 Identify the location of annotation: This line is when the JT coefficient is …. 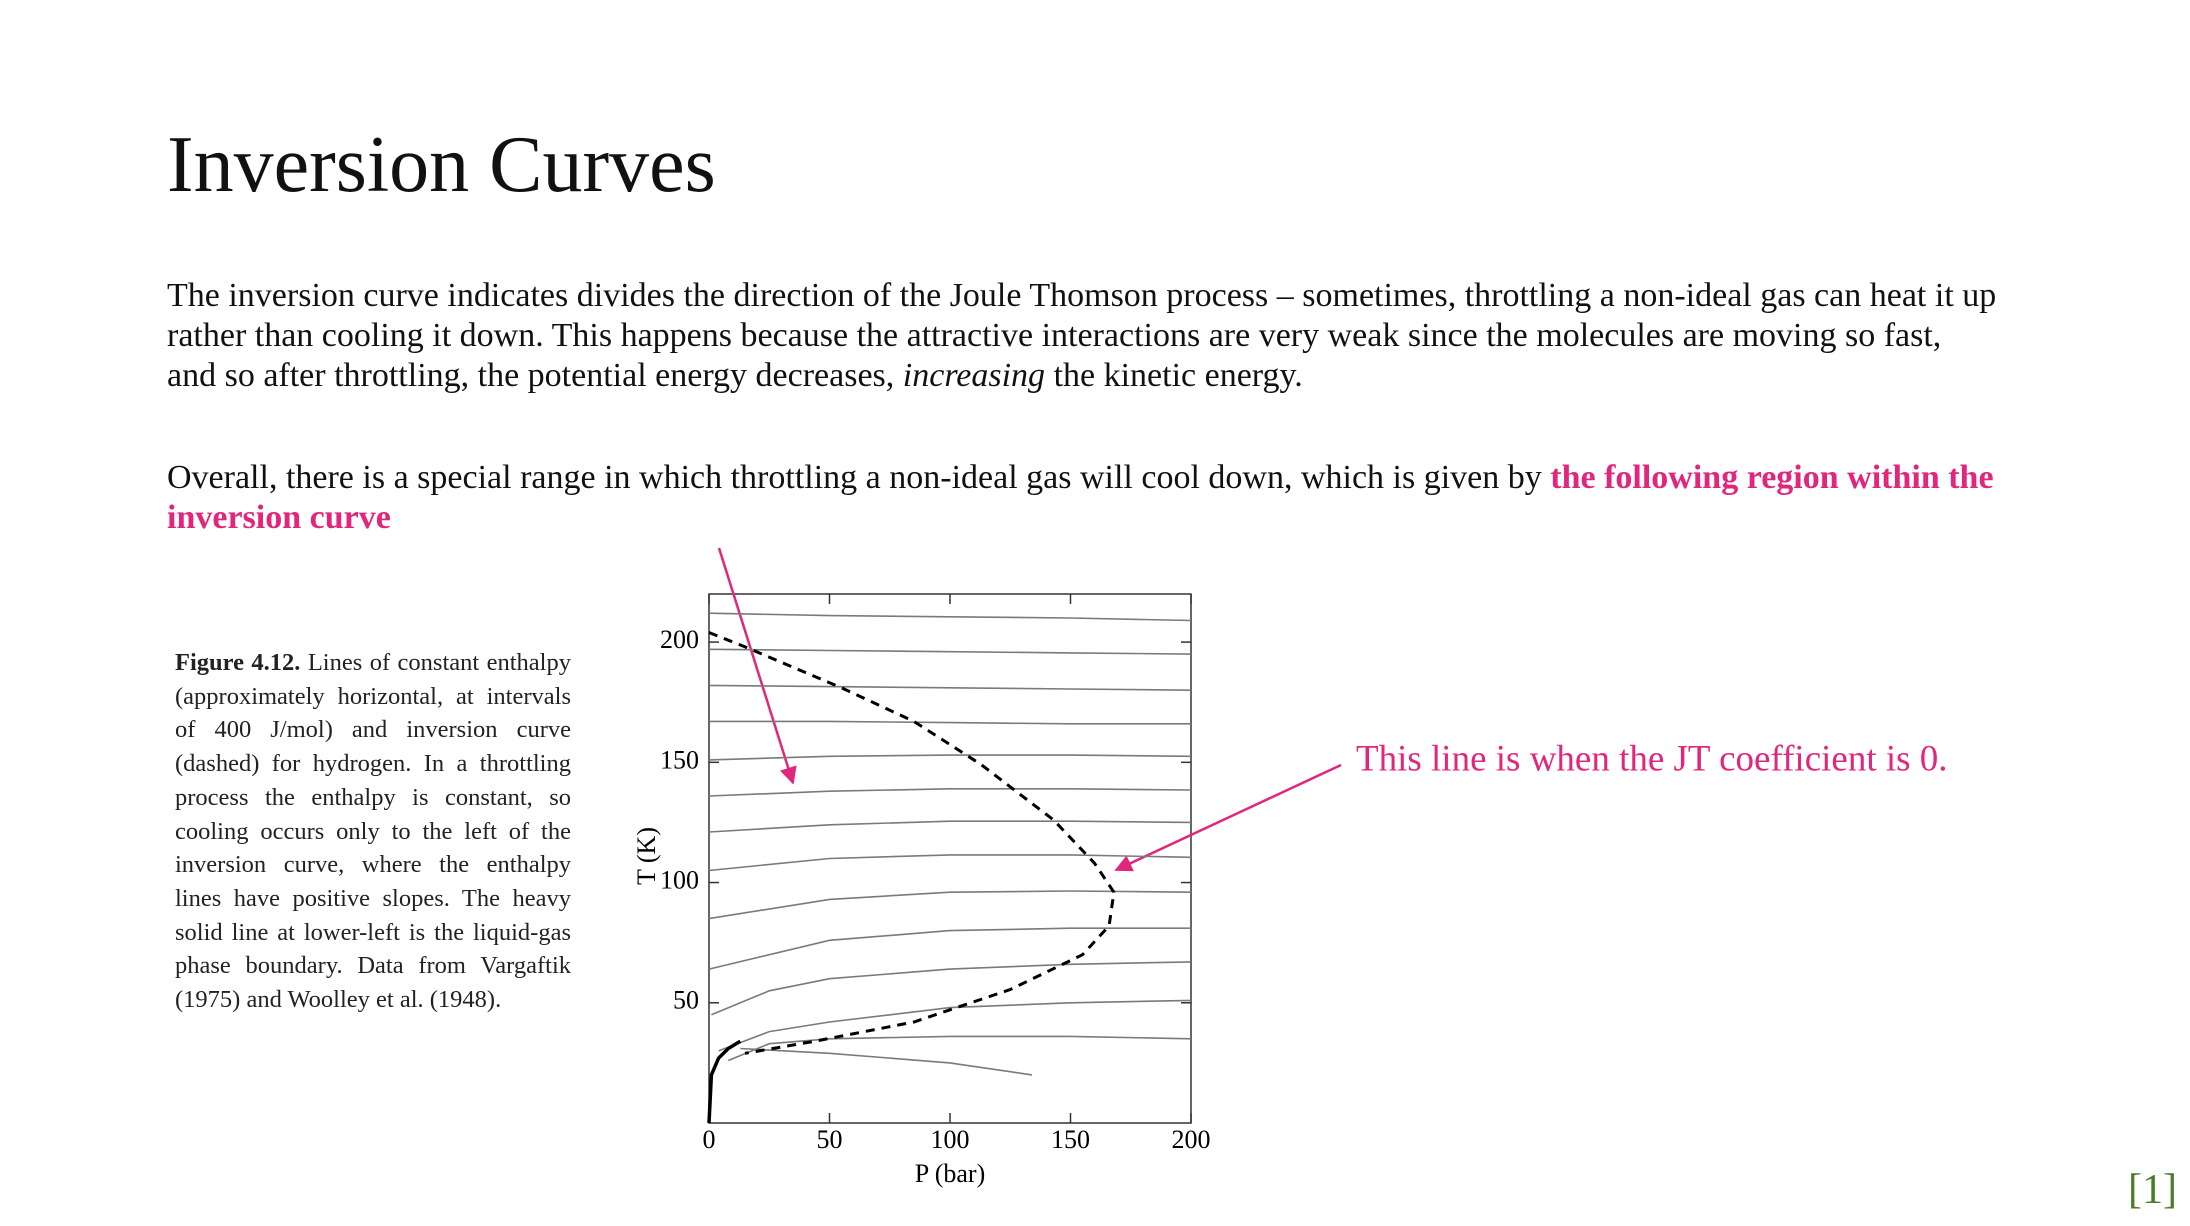
(1652, 758).